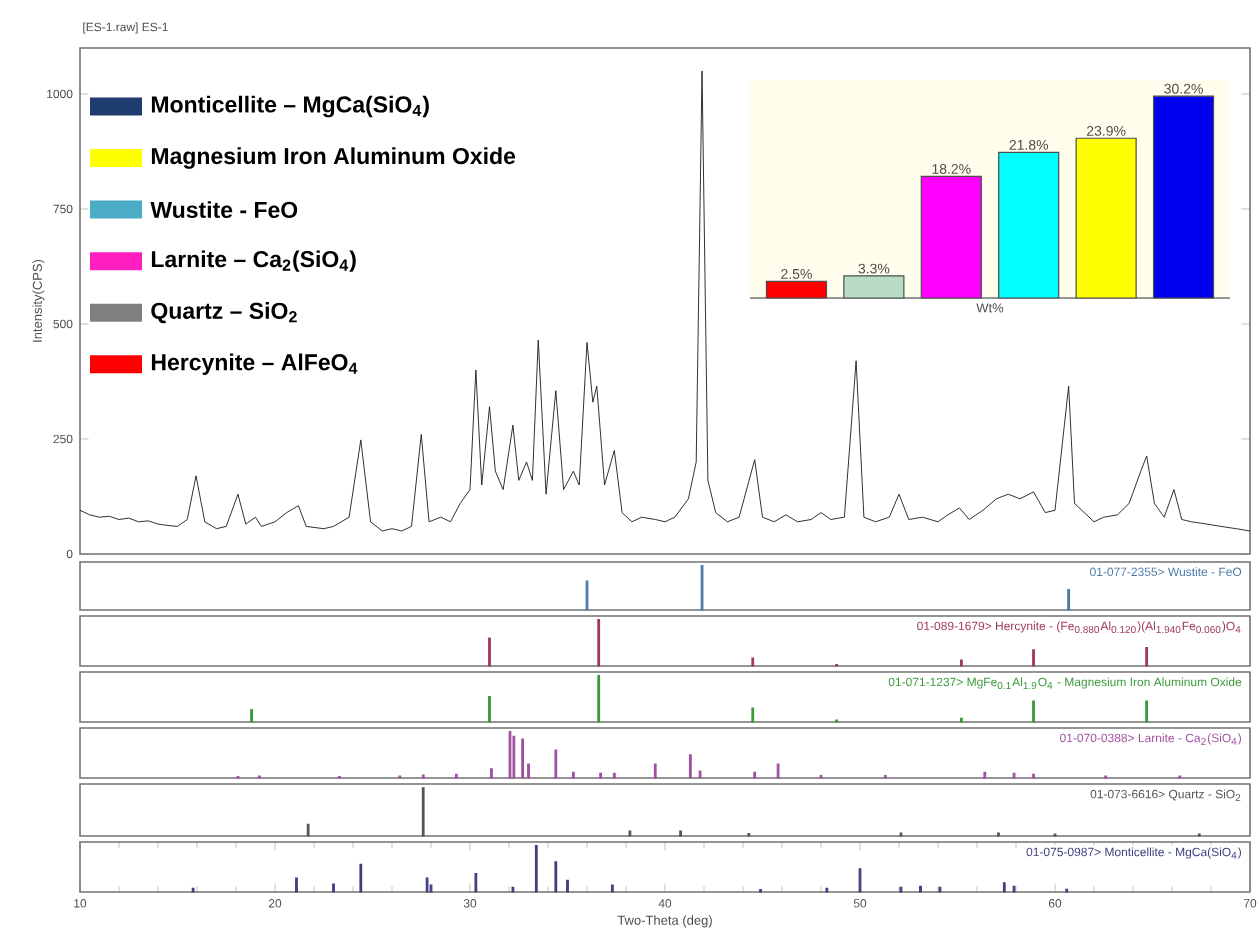 The width and height of the screenshot is (1258, 932). I want to click on category-label: Magnesium Iron Aluminum Oxide, so click(333, 158).